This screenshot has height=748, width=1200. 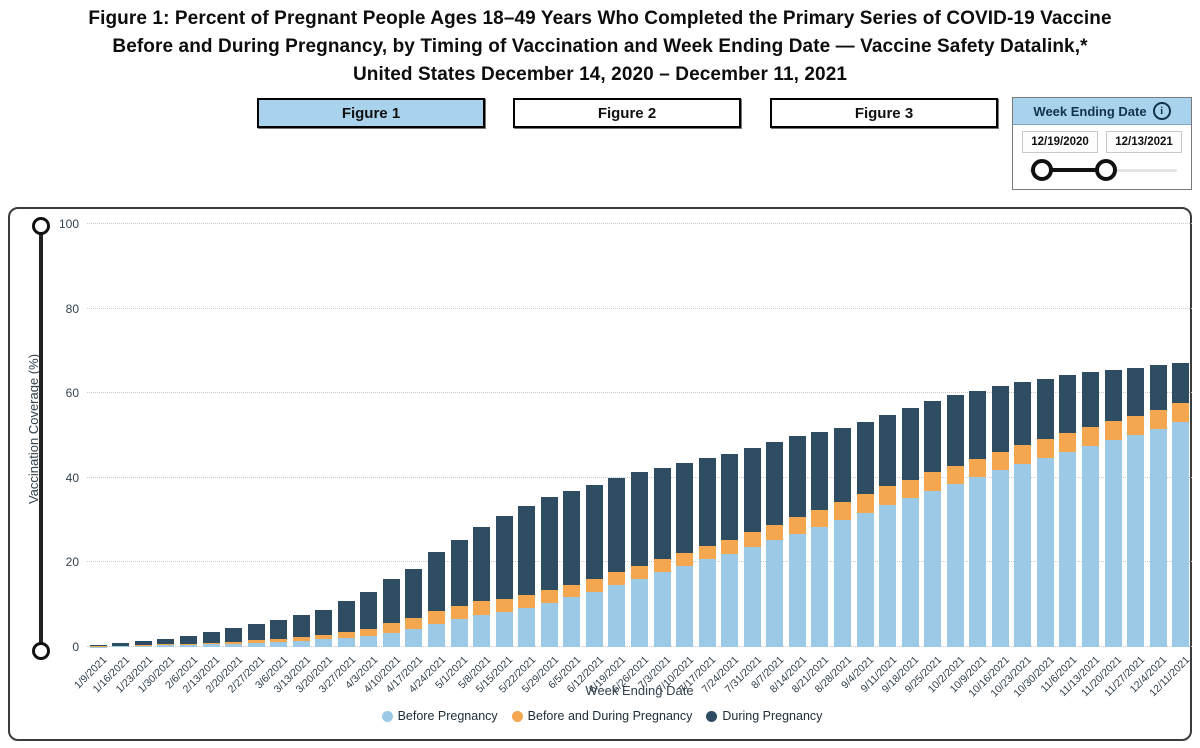 I want to click on bar-1/9/2021, so click(x=98, y=646).